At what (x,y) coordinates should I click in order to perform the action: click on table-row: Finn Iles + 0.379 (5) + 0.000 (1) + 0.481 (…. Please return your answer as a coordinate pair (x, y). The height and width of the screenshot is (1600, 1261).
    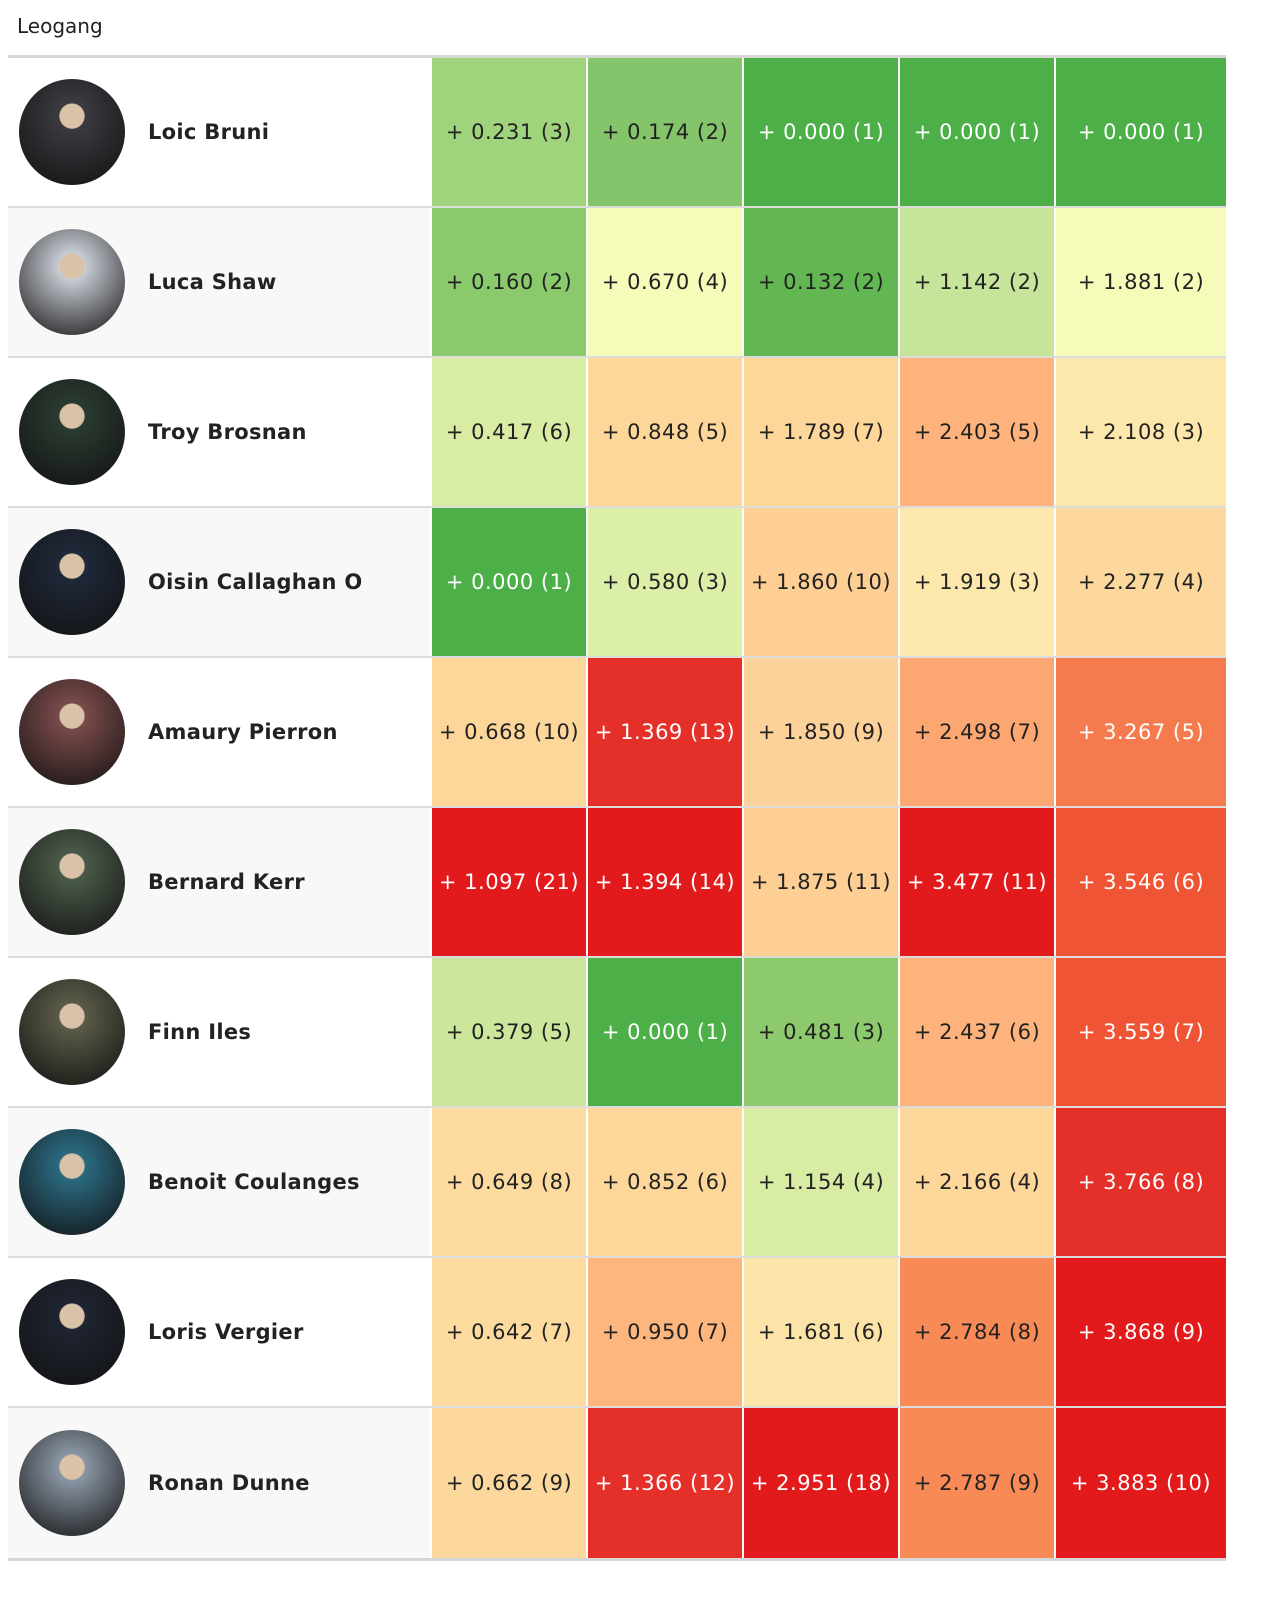
    Looking at the image, I should click on (617, 1033).